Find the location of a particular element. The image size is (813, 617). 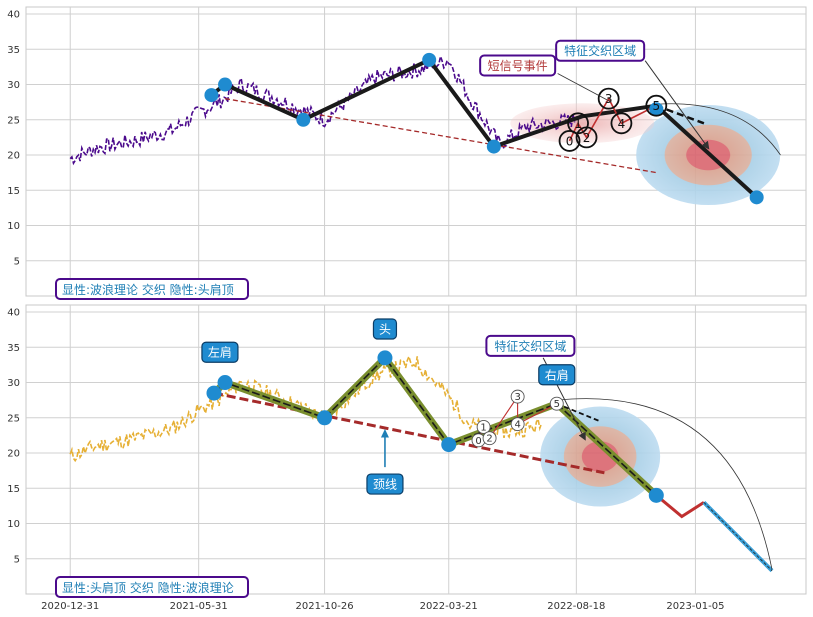

event-label-box is located at coordinates (518, 65).